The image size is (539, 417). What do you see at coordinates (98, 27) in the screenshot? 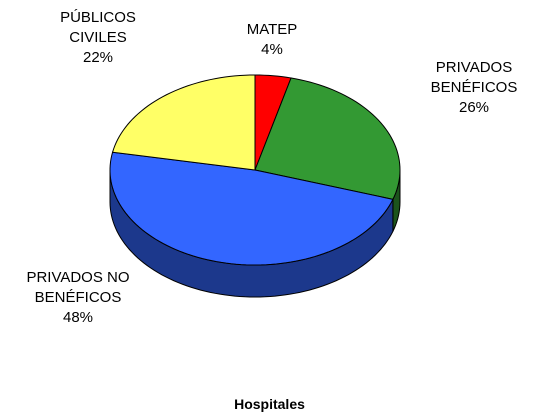
I see `category-name: PÚBLICOS CIVILES` at bounding box center [98, 27].